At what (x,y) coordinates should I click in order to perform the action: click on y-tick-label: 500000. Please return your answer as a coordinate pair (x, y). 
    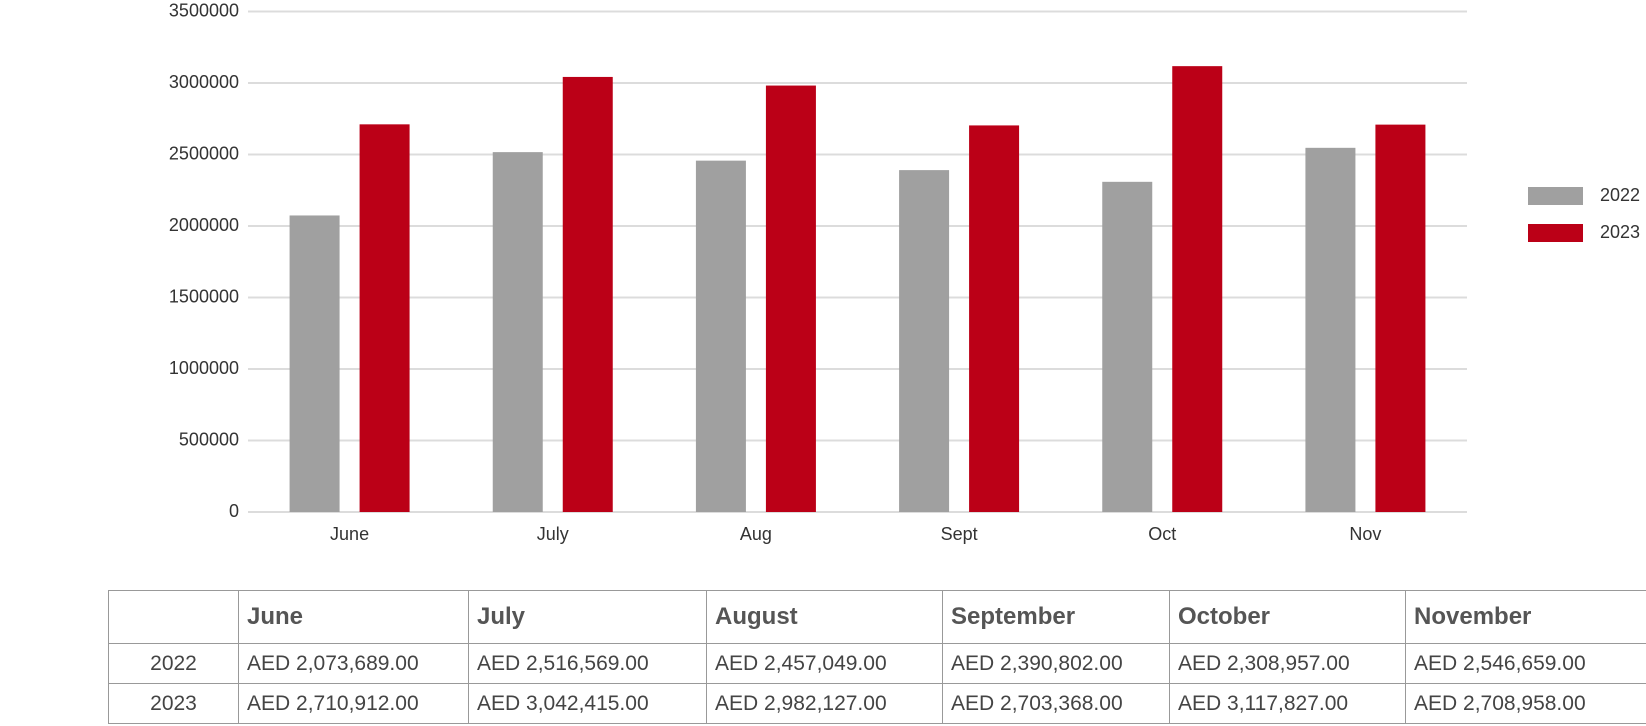
    Looking at the image, I should click on (209, 439).